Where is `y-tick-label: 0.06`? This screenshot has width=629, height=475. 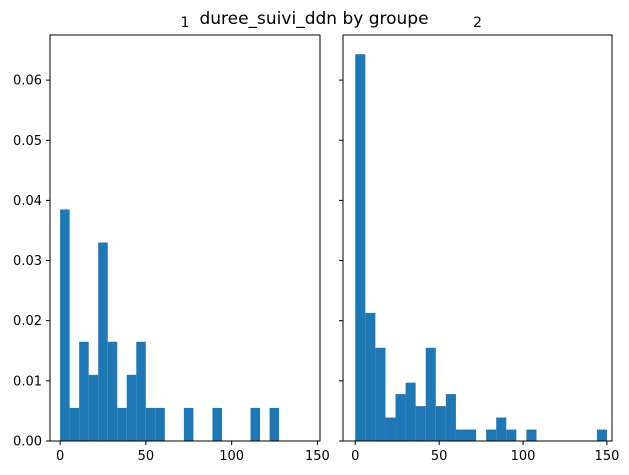 y-tick-label: 0.06 is located at coordinates (27, 81).